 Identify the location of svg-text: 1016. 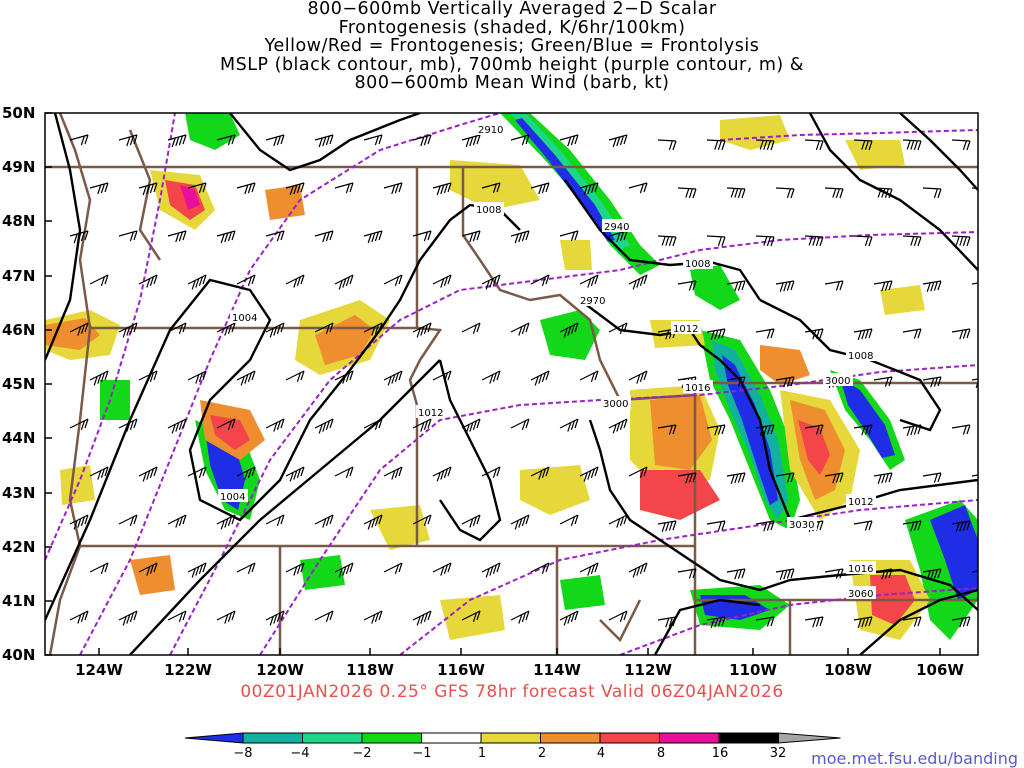
(697, 388).